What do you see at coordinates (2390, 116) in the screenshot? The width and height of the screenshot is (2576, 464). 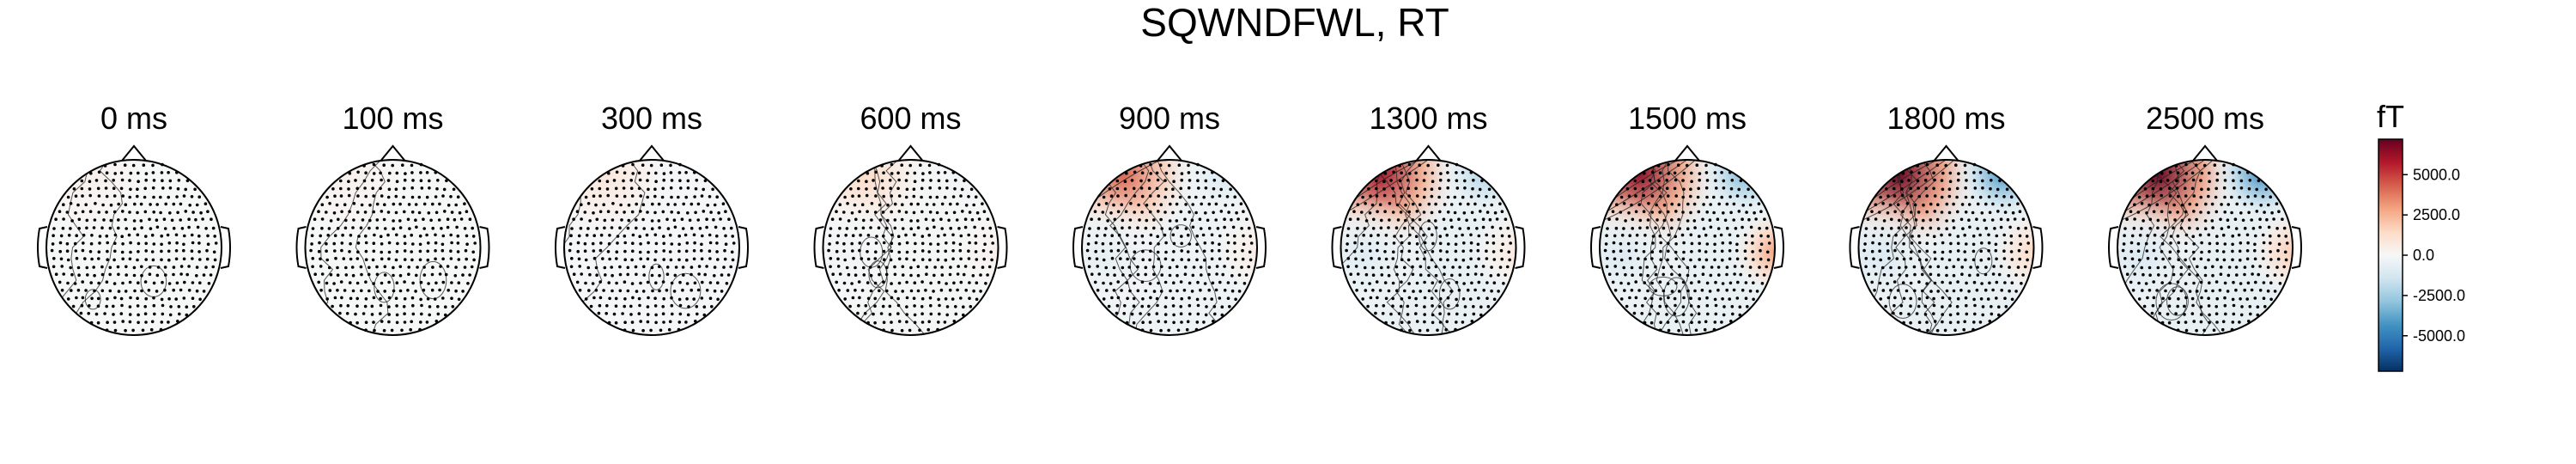 I see `colorbar-unit-label: fT` at bounding box center [2390, 116].